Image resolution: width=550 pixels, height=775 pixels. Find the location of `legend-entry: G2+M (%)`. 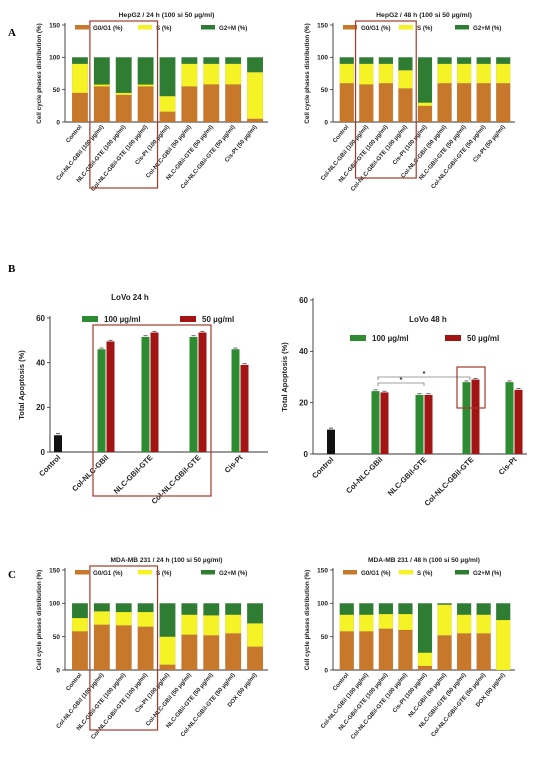

legend-entry: G2+M (%) is located at coordinates (233, 573).